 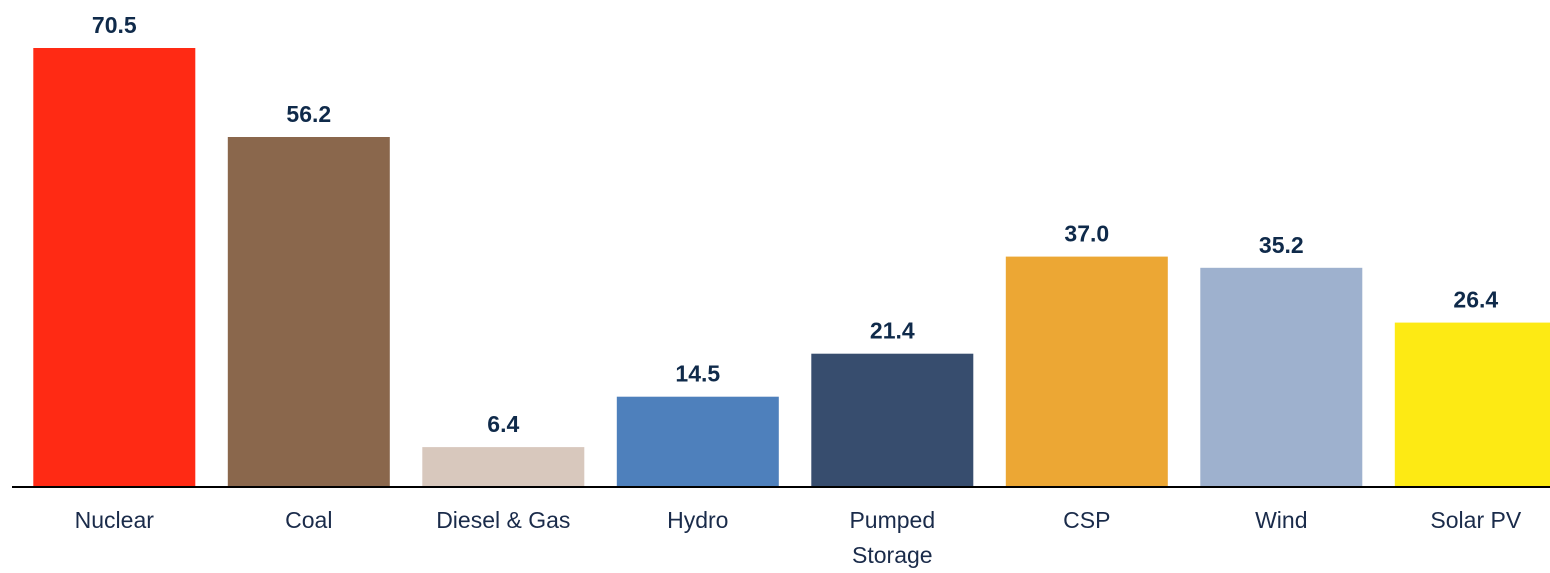 What do you see at coordinates (114, 25) in the screenshot?
I see `value-label-0: 70.5` at bounding box center [114, 25].